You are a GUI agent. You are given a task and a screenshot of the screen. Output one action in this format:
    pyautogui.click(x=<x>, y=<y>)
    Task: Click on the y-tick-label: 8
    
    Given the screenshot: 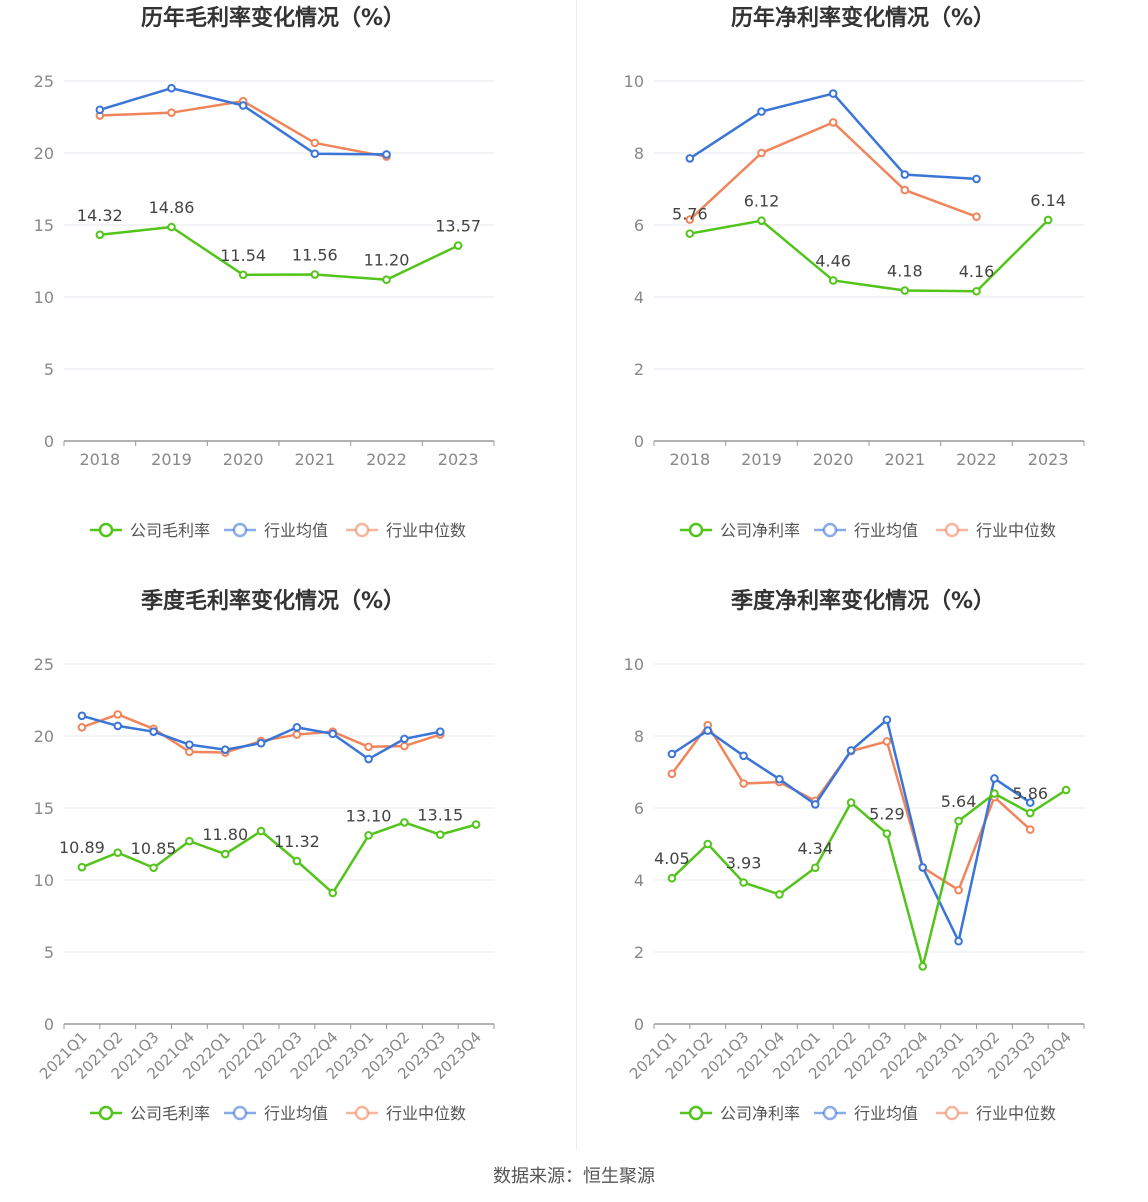 What is the action you would take?
    pyautogui.click(x=639, y=153)
    